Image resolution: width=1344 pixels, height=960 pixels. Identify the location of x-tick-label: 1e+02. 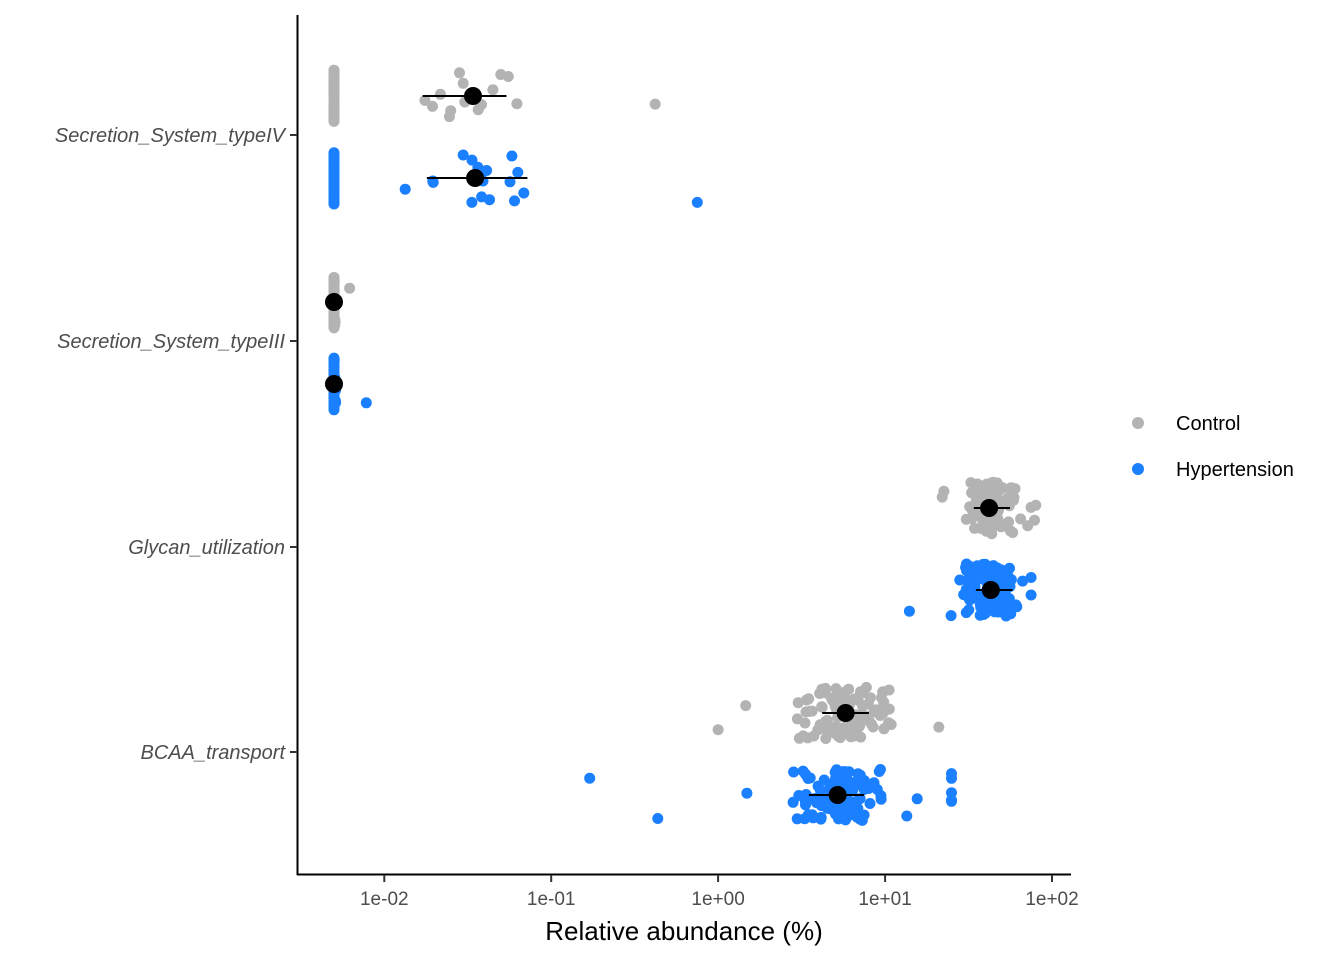
(1051, 899).